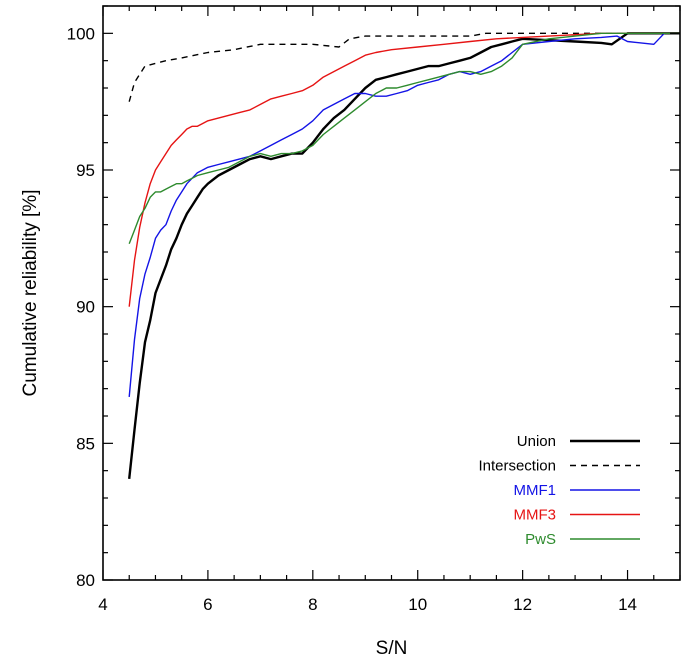 The height and width of the screenshot is (664, 696). Describe the element at coordinates (559, 490) in the screenshot. I see `legend: Union Intersection MMF1 MMF3 PwS` at that location.